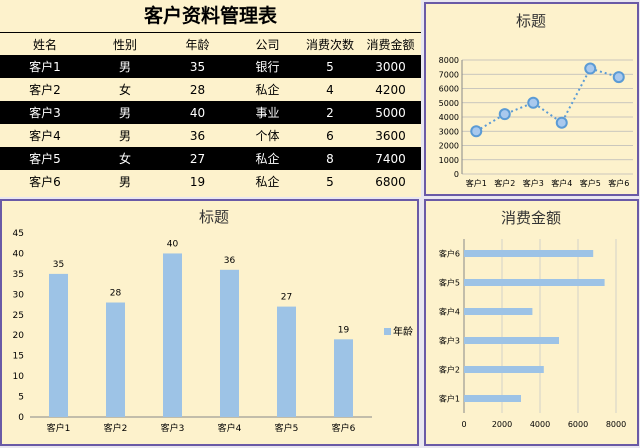 The height and width of the screenshot is (448, 640). Describe the element at coordinates (18, 357) in the screenshot. I see `y-tick-label: 15` at that location.